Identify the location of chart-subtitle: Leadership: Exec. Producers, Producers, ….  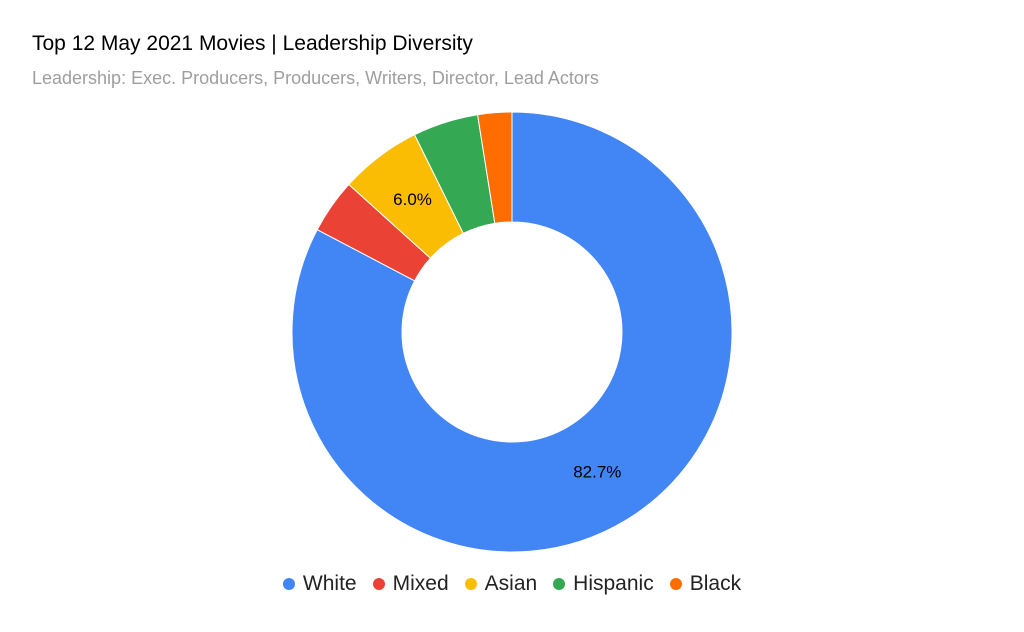
(315, 78).